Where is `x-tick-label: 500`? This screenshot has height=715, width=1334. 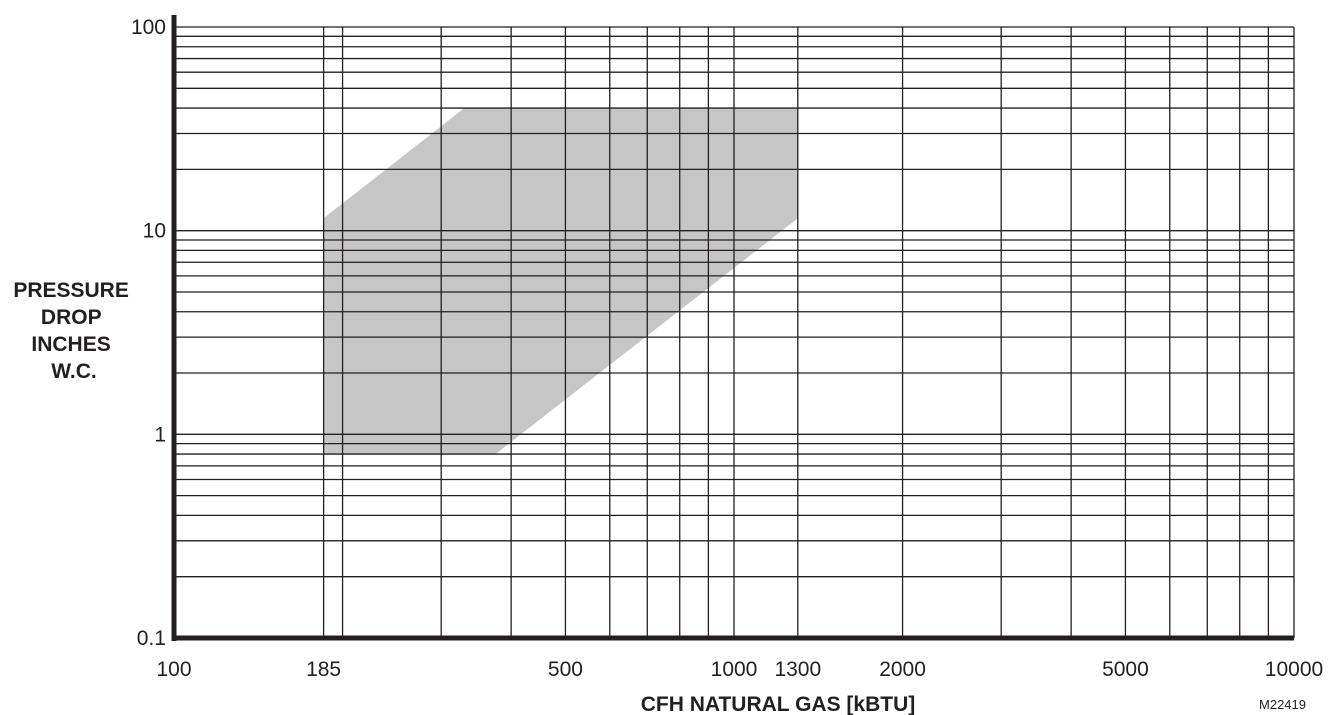
x-tick-label: 500 is located at coordinates (565, 669).